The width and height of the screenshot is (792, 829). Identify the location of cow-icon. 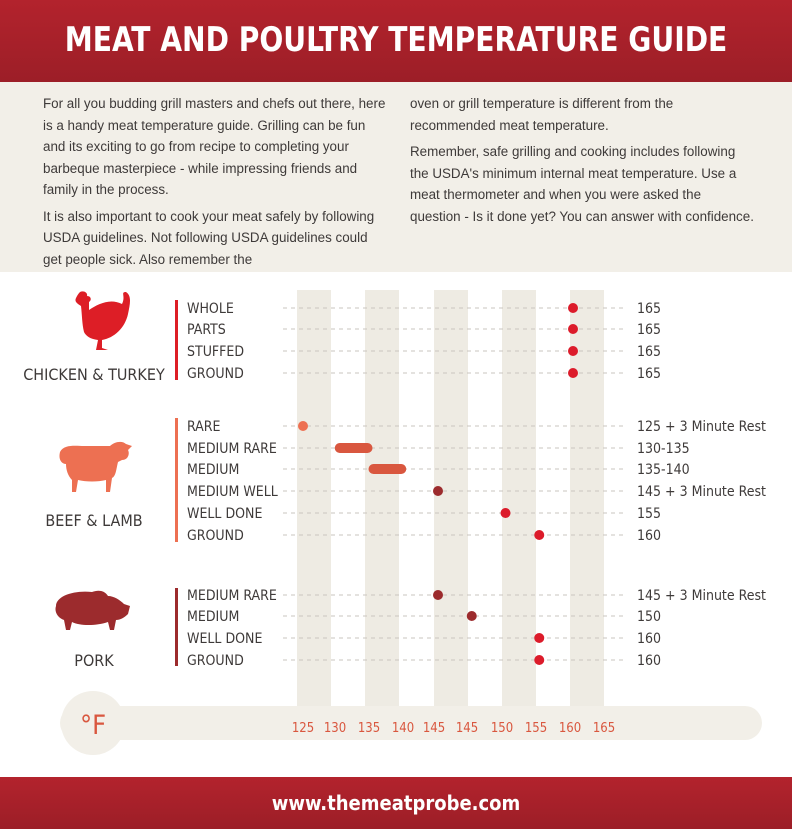
(95, 466).